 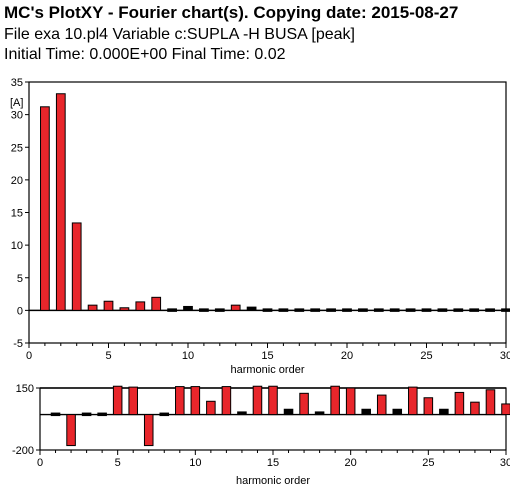 I want to click on y-tick-label: -5, so click(x=18, y=344).